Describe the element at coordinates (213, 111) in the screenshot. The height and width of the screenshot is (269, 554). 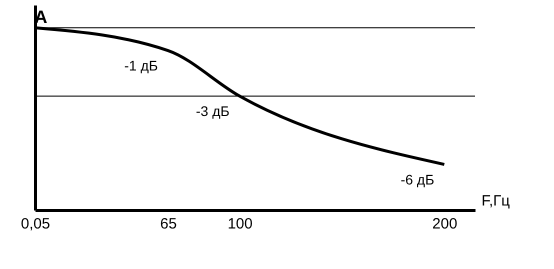
I see `data-label: -3 дБ` at that location.